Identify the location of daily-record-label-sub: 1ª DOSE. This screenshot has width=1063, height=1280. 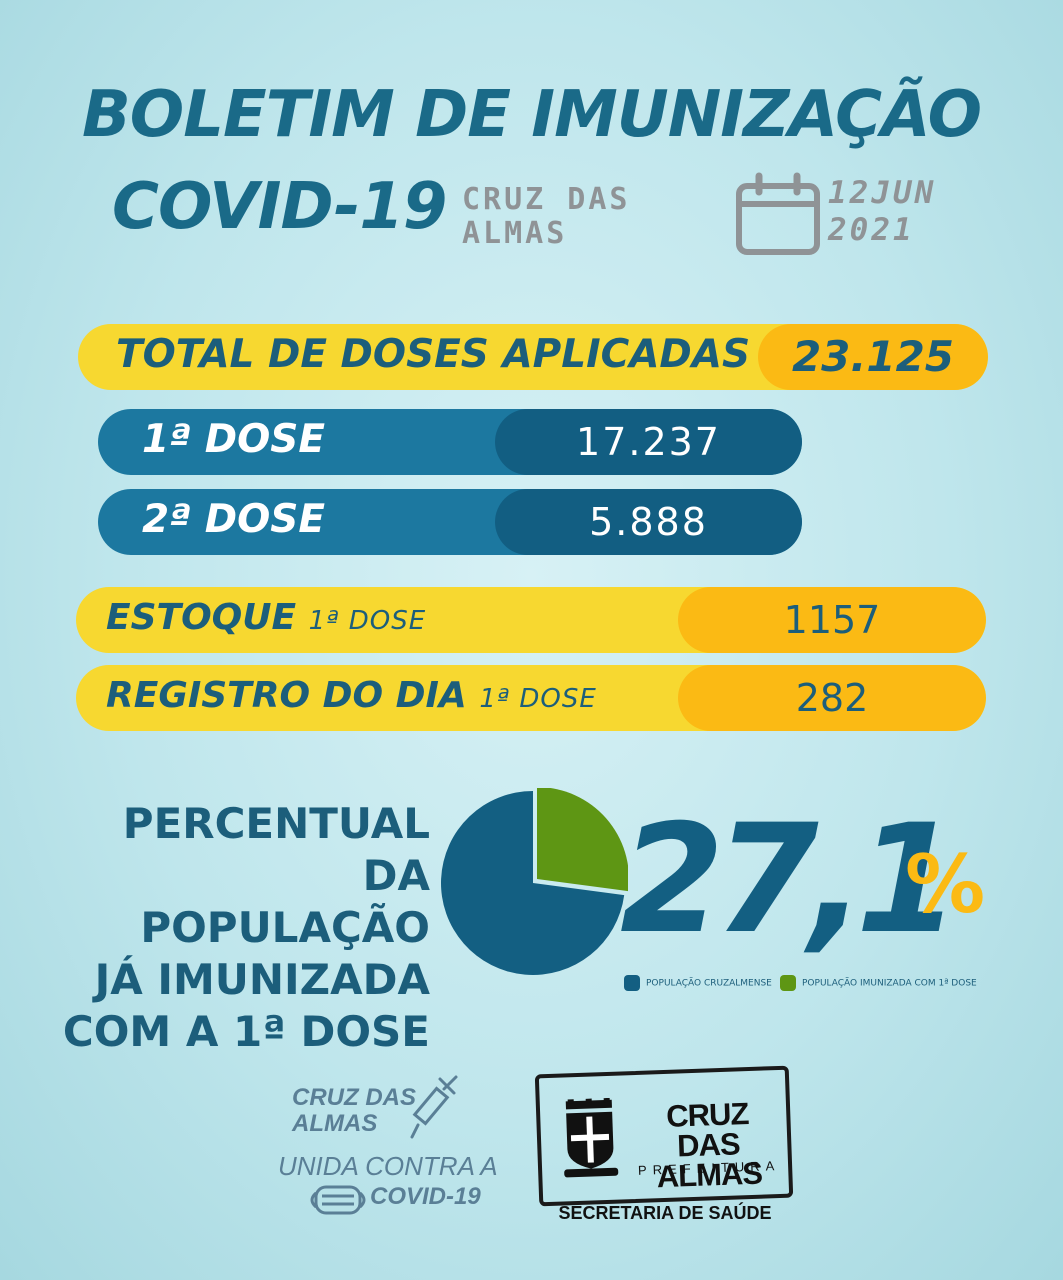
(538, 699).